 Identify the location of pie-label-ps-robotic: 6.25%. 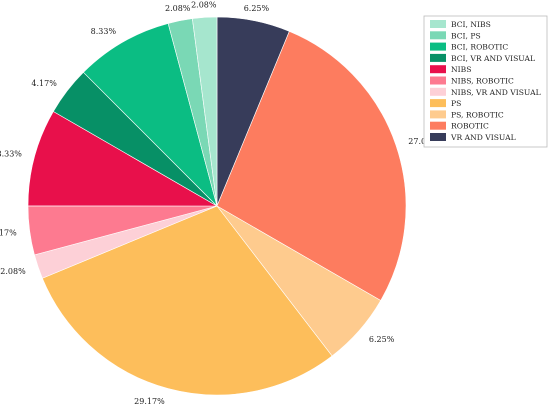
(382, 339).